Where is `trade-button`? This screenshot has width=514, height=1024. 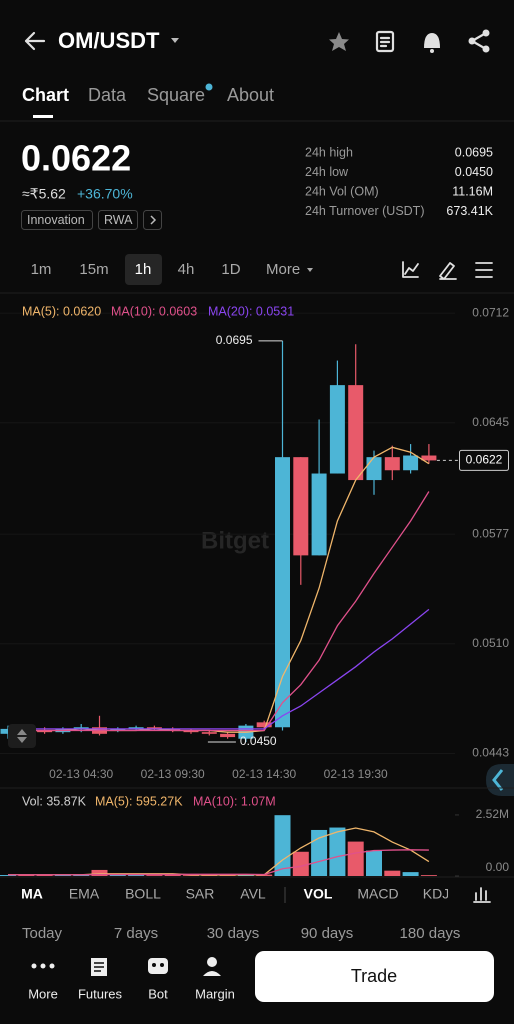 trade-button is located at coordinates (374, 976).